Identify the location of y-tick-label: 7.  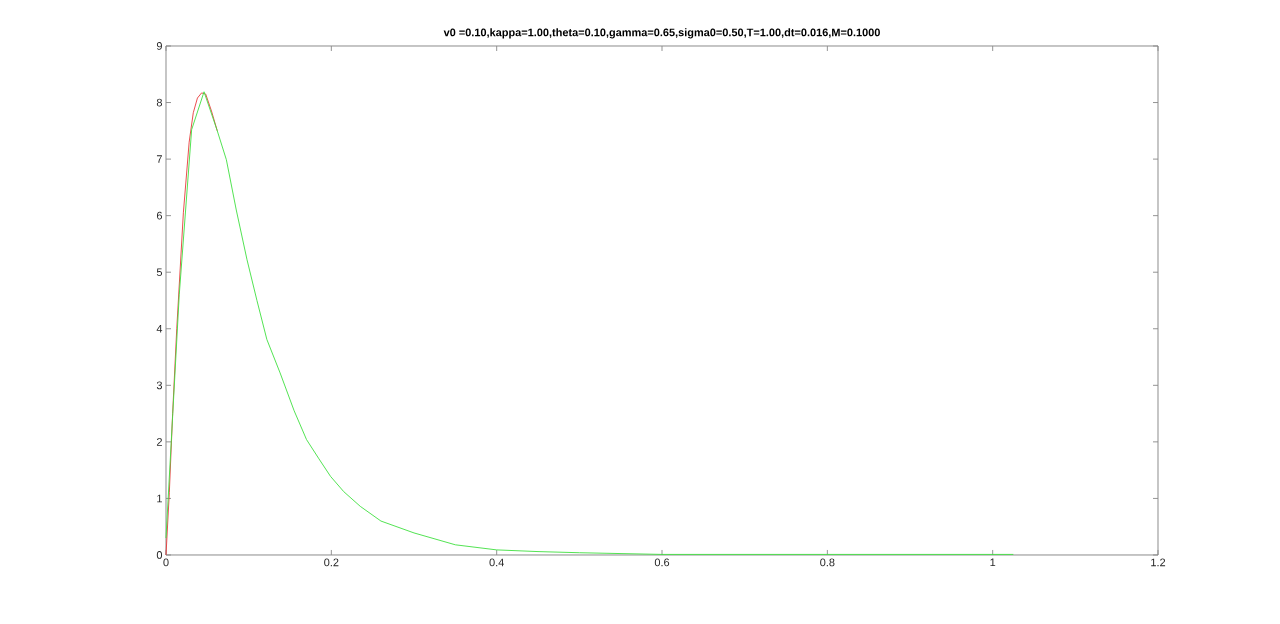
(159, 159).